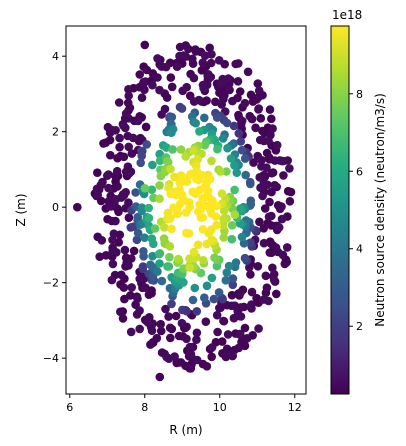 The width and height of the screenshot is (406, 446). I want to click on y-tick-label: 4, so click(55, 56).